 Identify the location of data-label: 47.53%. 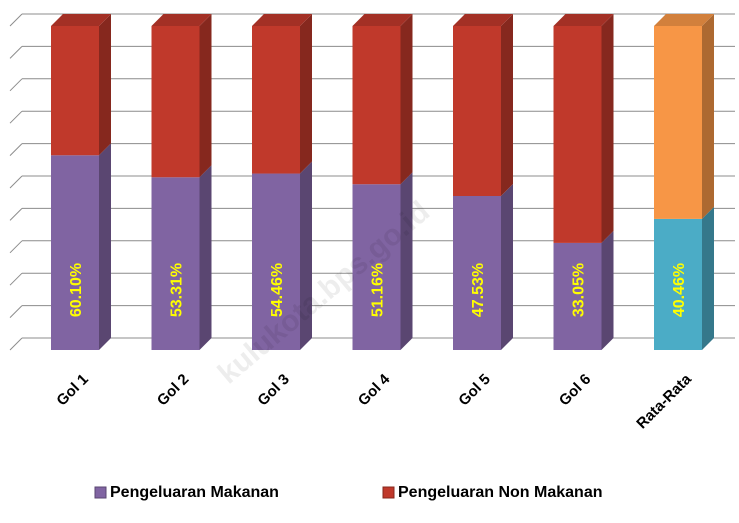
(478, 290).